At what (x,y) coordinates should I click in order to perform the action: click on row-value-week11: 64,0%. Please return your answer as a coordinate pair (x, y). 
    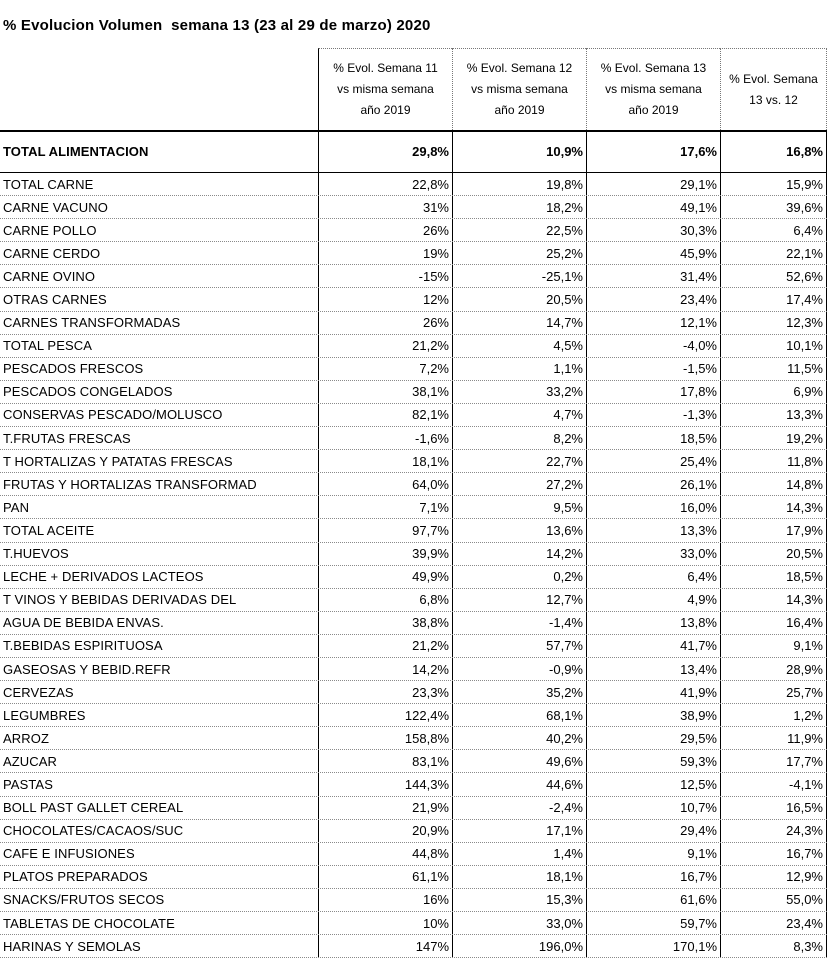
    Looking at the image, I should click on (385, 484).